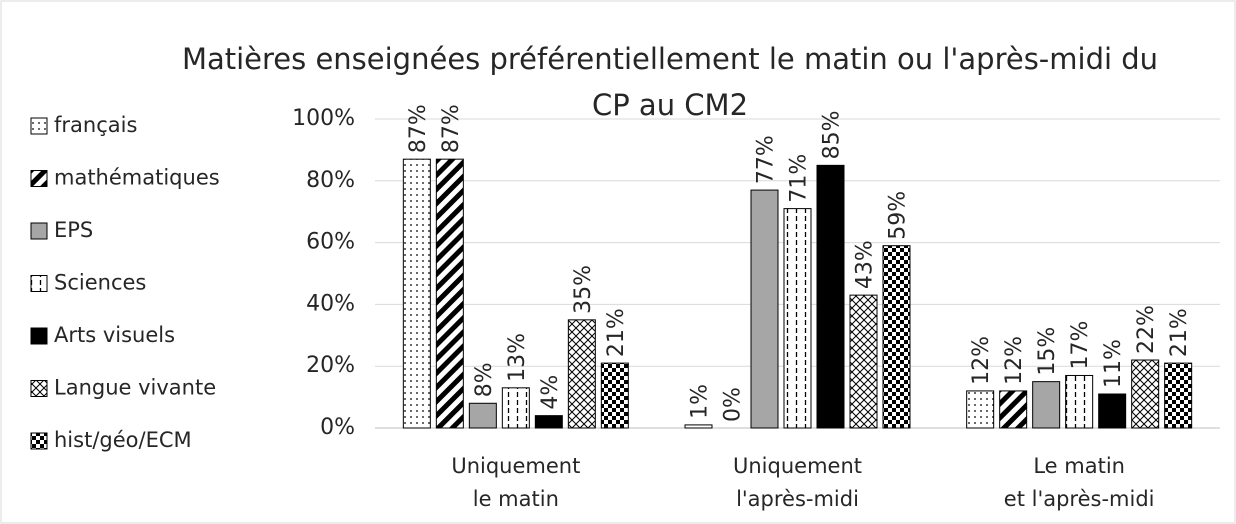 This screenshot has height=524, width=1236. What do you see at coordinates (1146, 329) in the screenshot?
I see `data-label: 22%` at bounding box center [1146, 329].